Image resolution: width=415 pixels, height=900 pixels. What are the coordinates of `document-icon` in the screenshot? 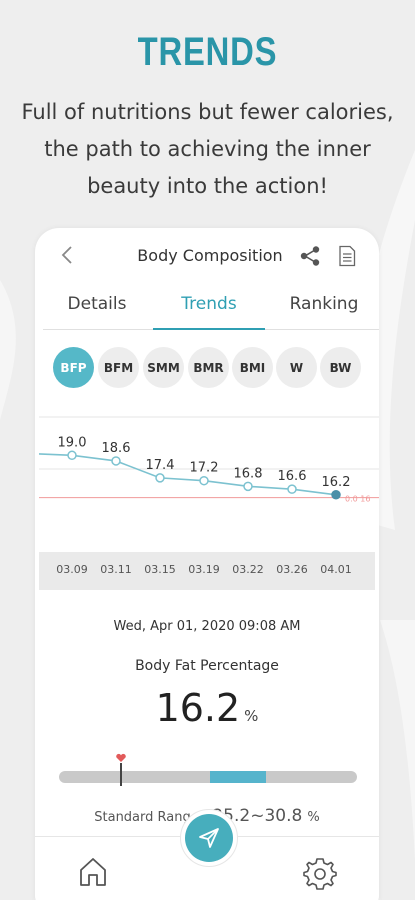 It's located at (347, 256).